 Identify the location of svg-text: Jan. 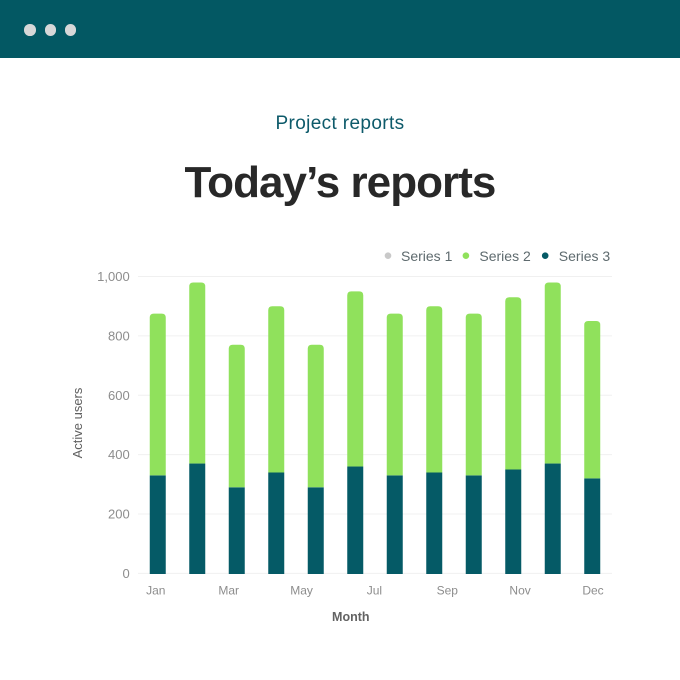
(155, 591).